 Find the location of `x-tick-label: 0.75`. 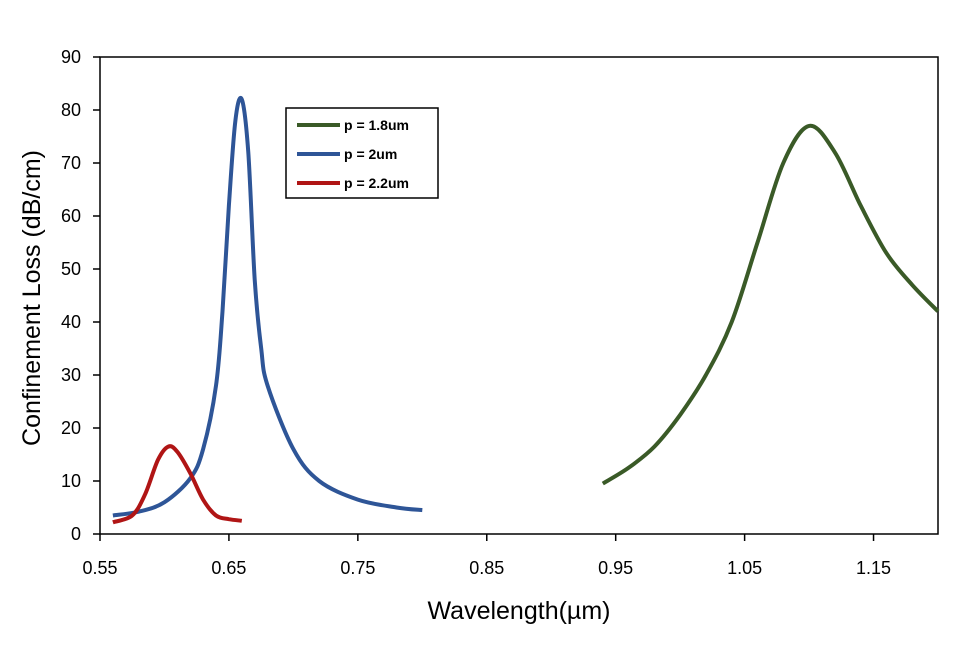

x-tick-label: 0.75 is located at coordinates (357, 568).